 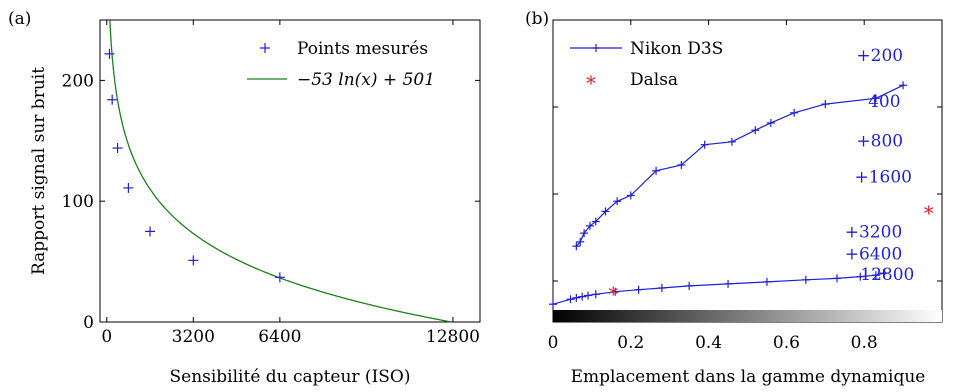 I want to click on legend-a: Points mesurés −53 ln(x) + 501, so click(x=341, y=64).